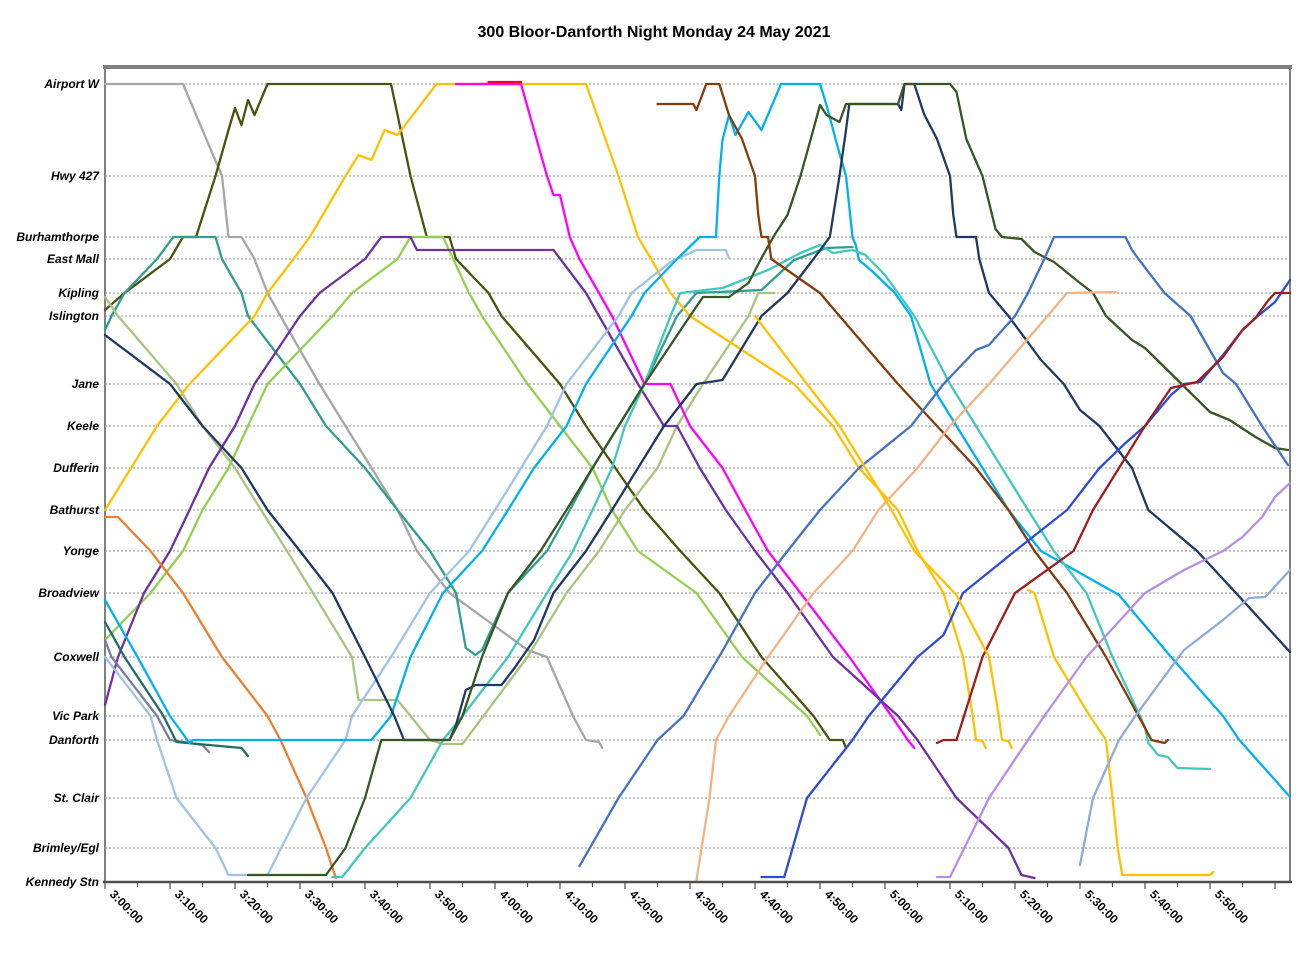 The width and height of the screenshot is (1308, 973). I want to click on y-axis-label: Jane, so click(86, 384).